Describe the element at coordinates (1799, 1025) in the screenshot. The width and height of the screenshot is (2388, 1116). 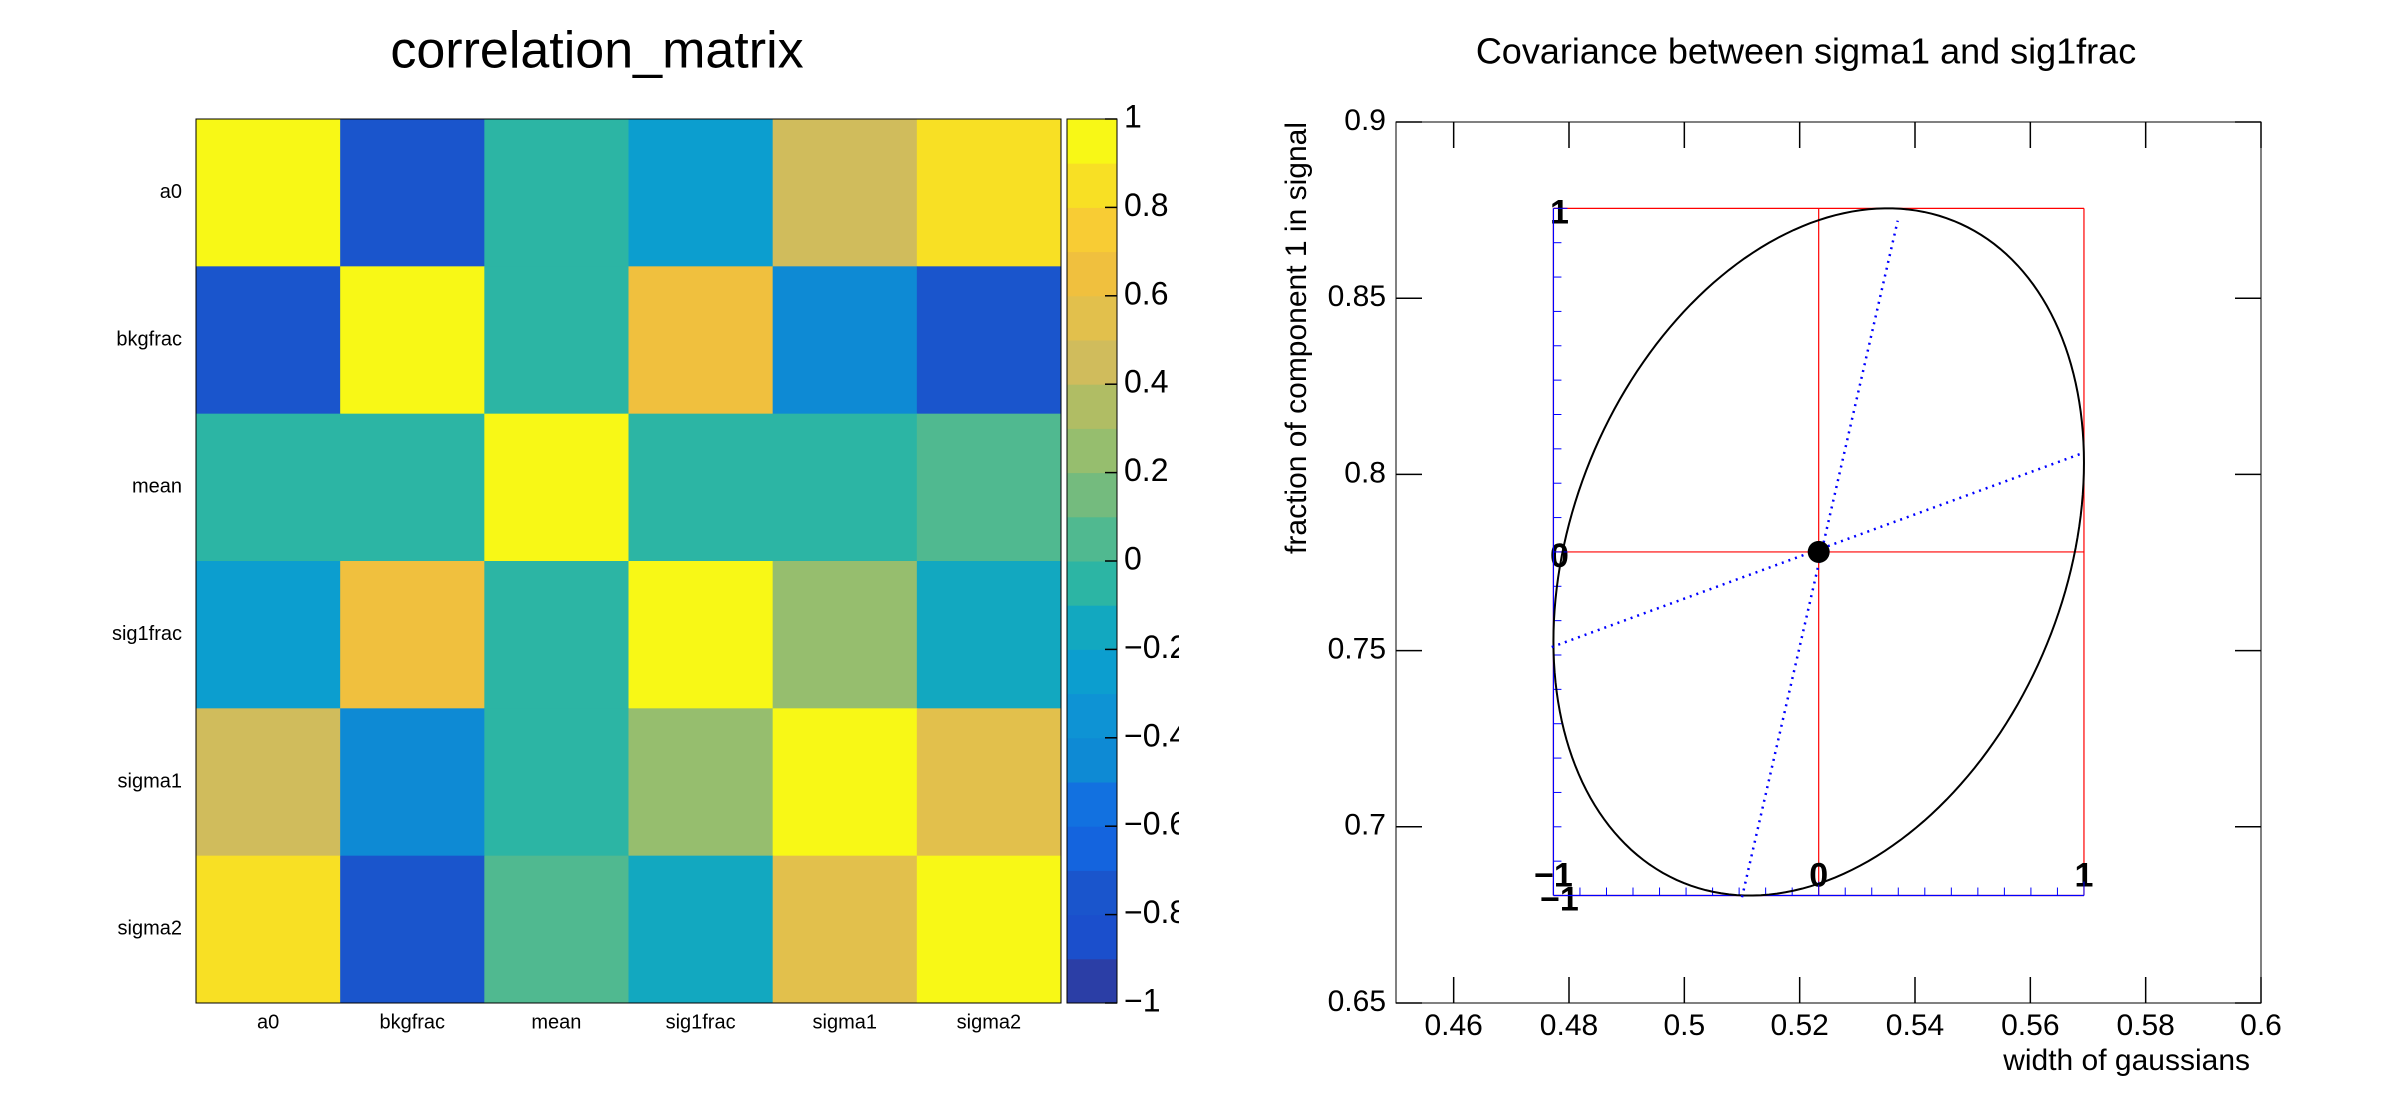
I see `x-tick-label: 0.52` at that location.